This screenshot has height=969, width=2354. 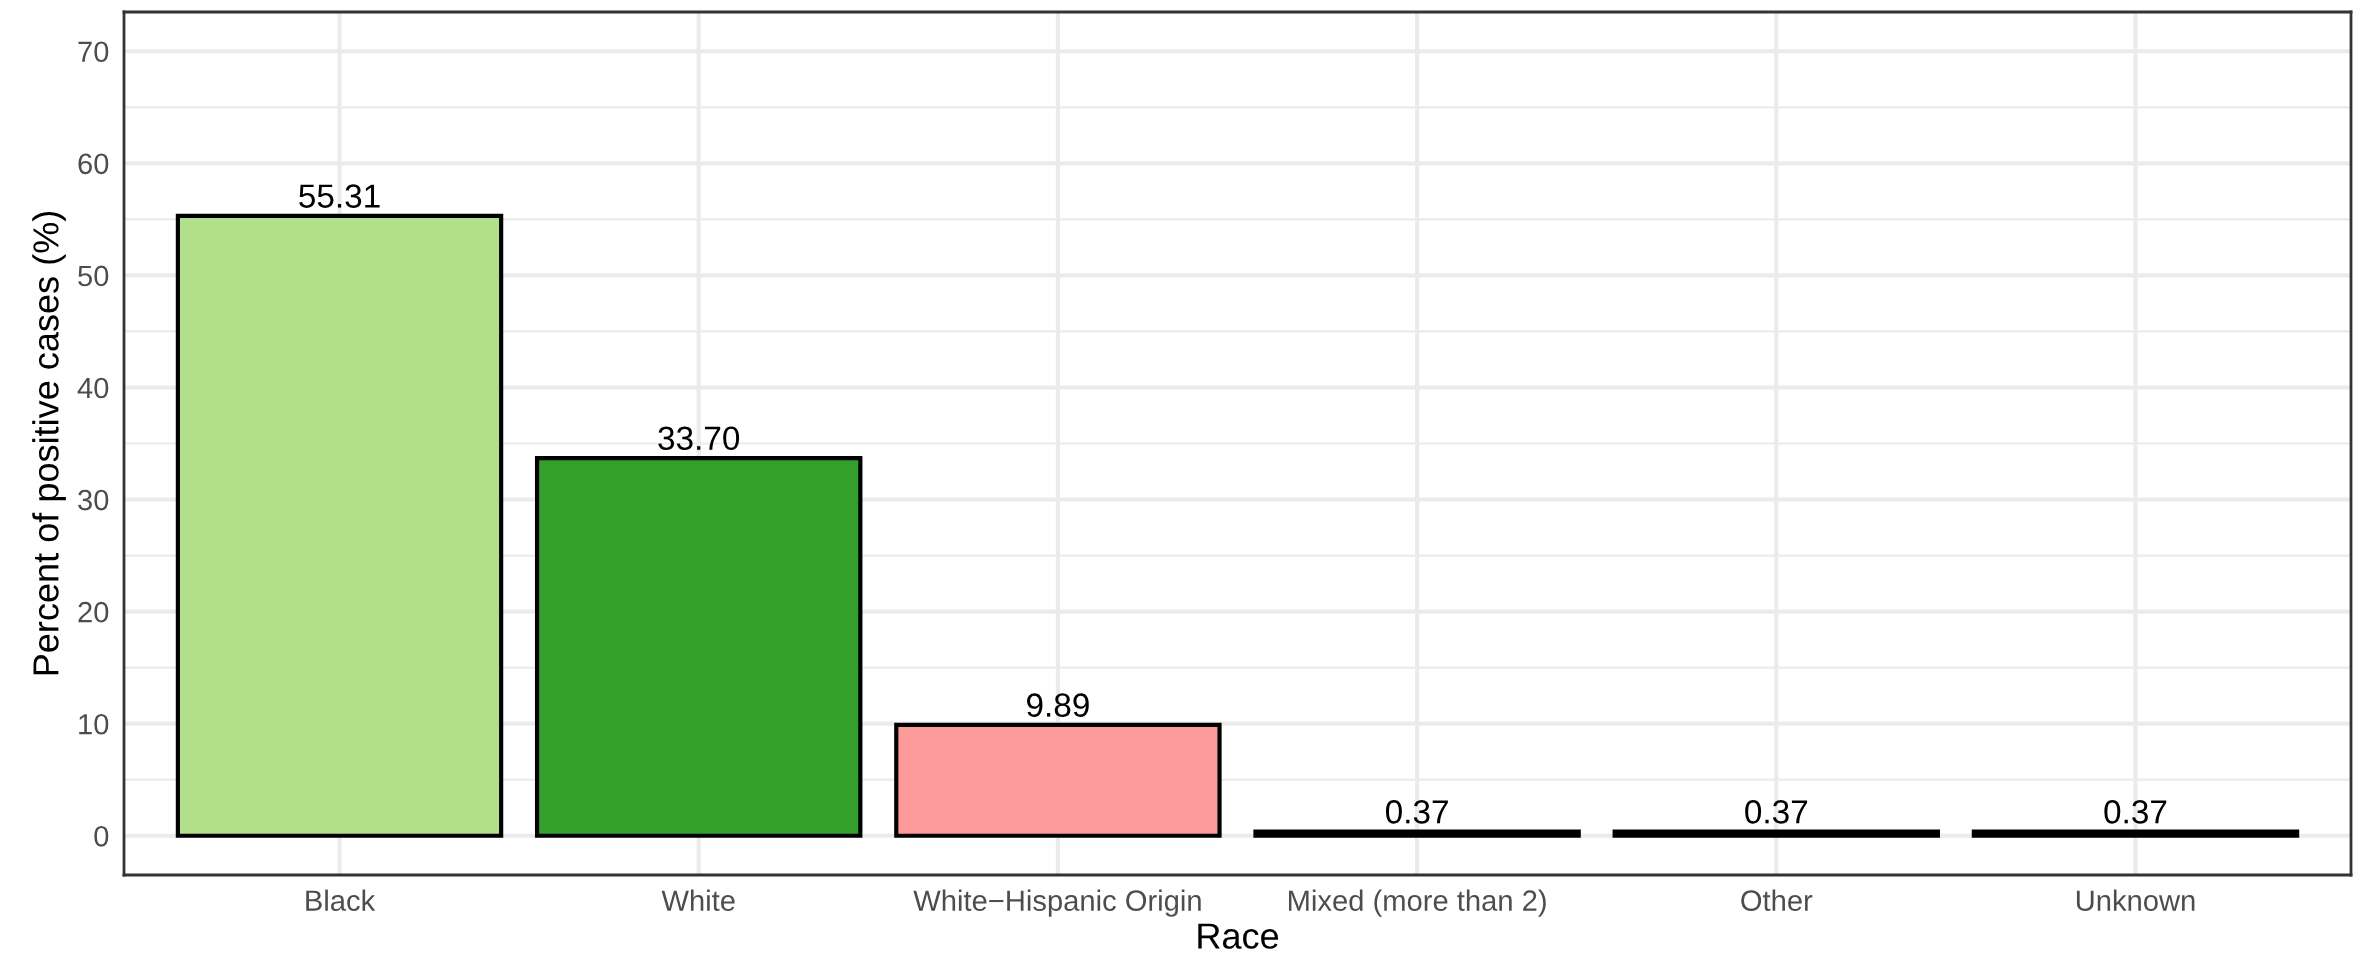 What do you see at coordinates (1057, 903) in the screenshot?
I see `x-tick-label: White−Hispanic Origin` at bounding box center [1057, 903].